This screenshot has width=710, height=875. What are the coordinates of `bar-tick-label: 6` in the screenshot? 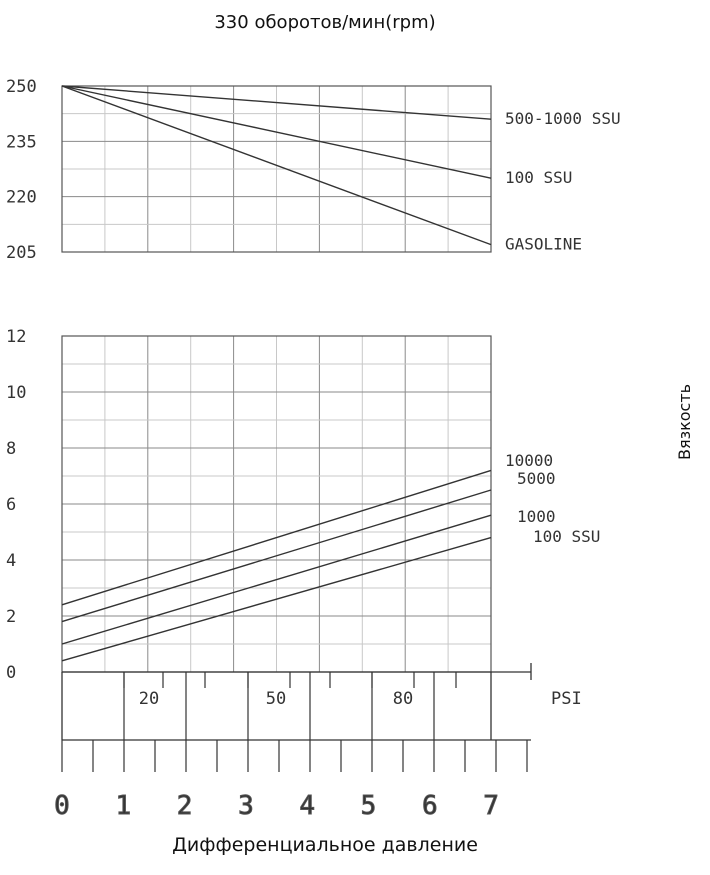 It's located at (430, 806).